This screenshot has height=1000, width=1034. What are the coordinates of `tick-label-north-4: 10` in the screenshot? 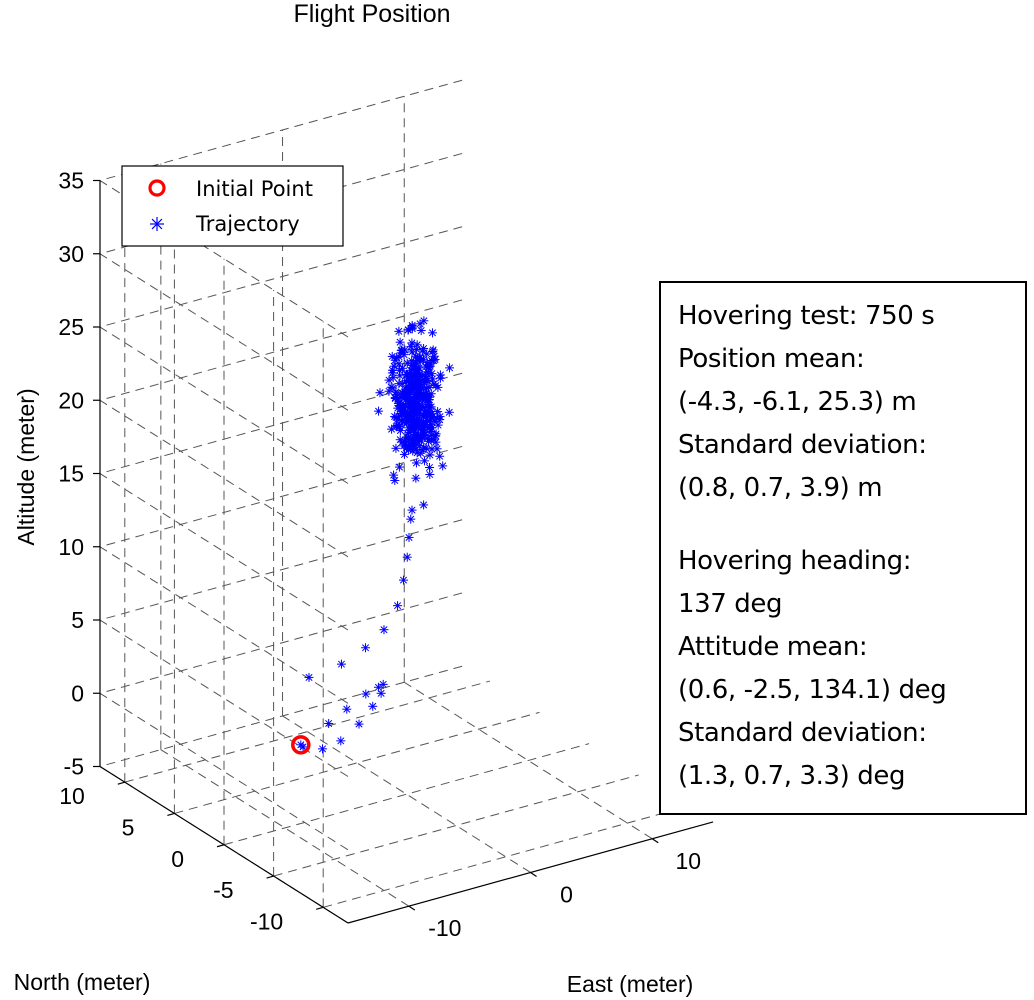 It's located at (72, 796).